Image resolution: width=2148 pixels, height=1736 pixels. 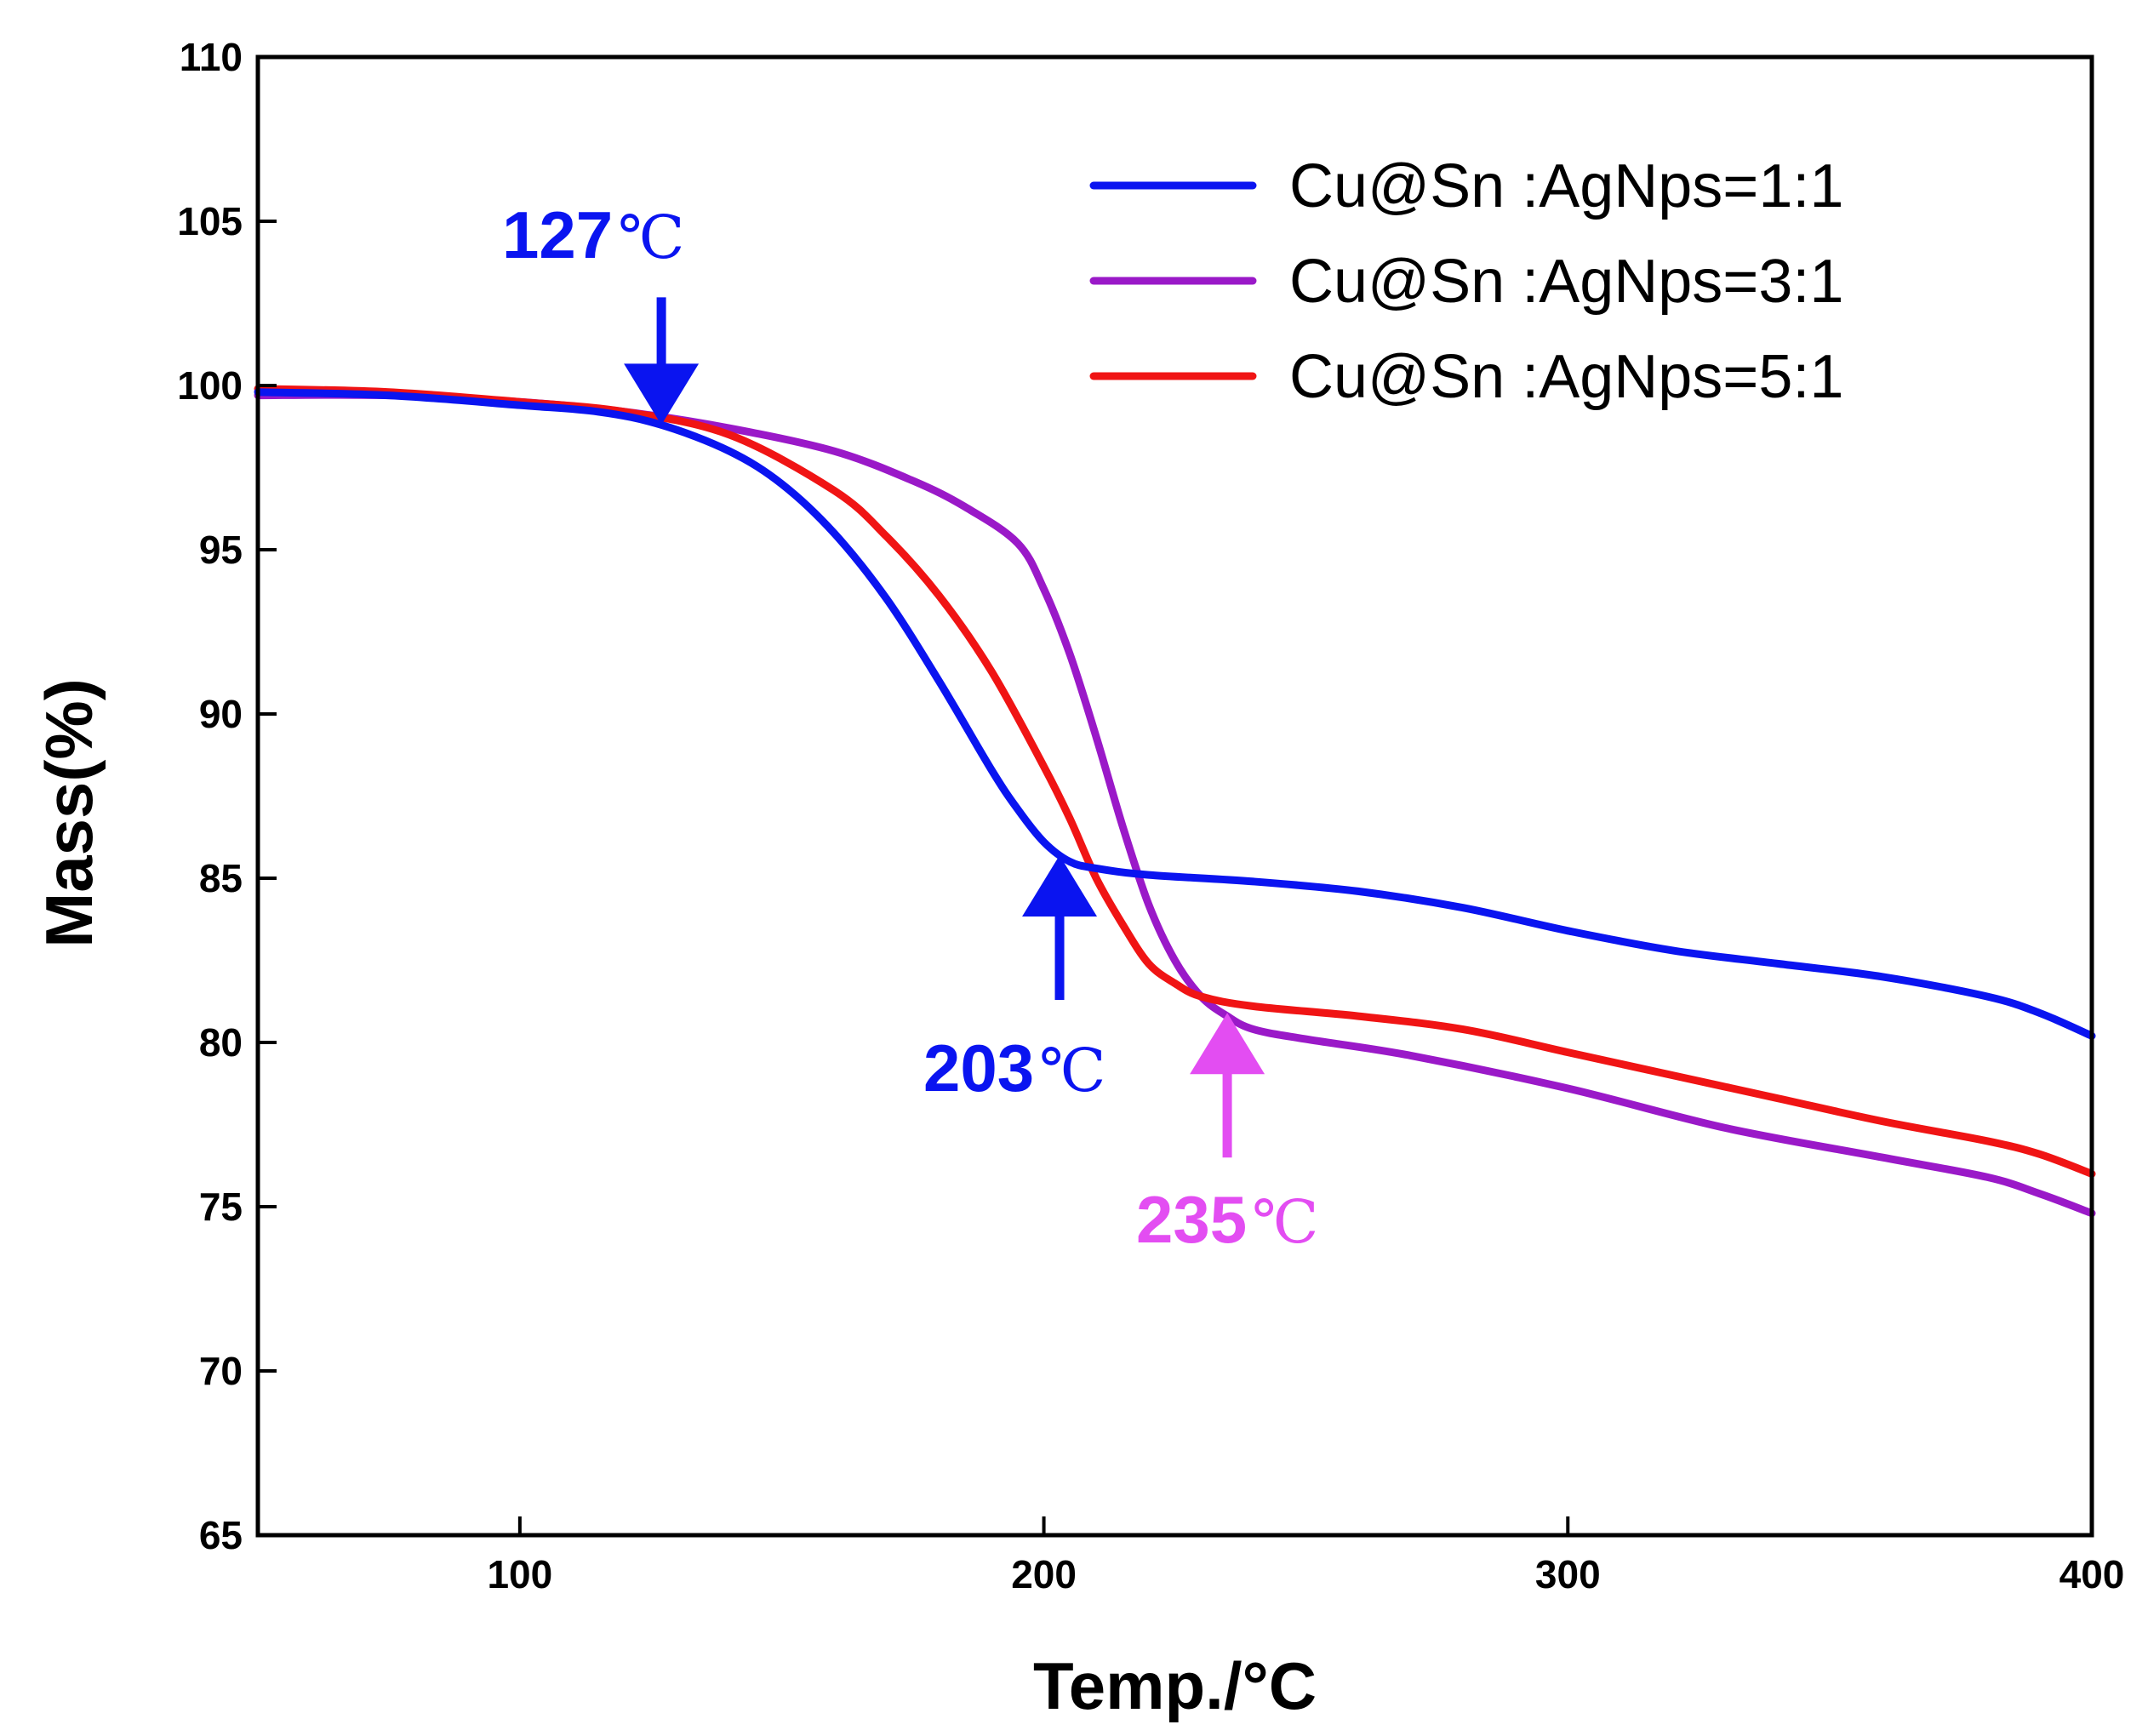 I want to click on x-tick-label: 100, so click(x=519, y=1574).